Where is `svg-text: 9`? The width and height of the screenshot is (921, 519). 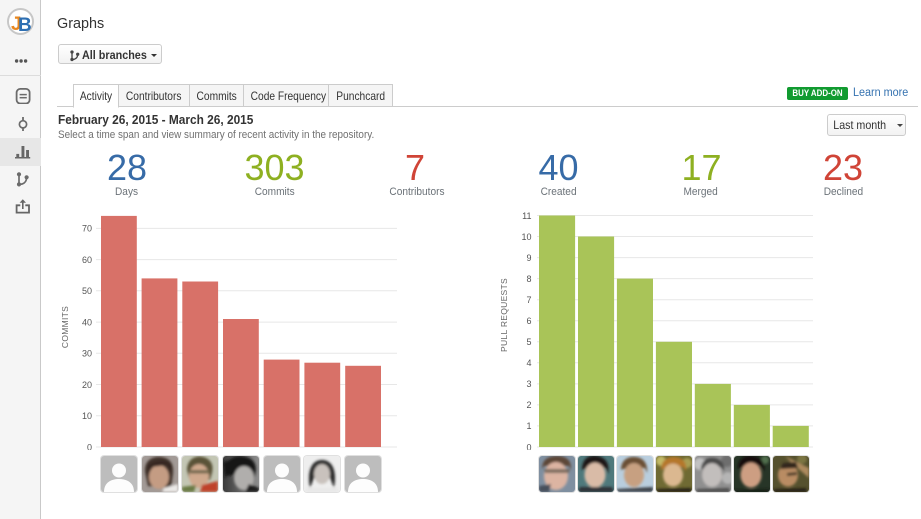 svg-text: 9 is located at coordinates (528, 258).